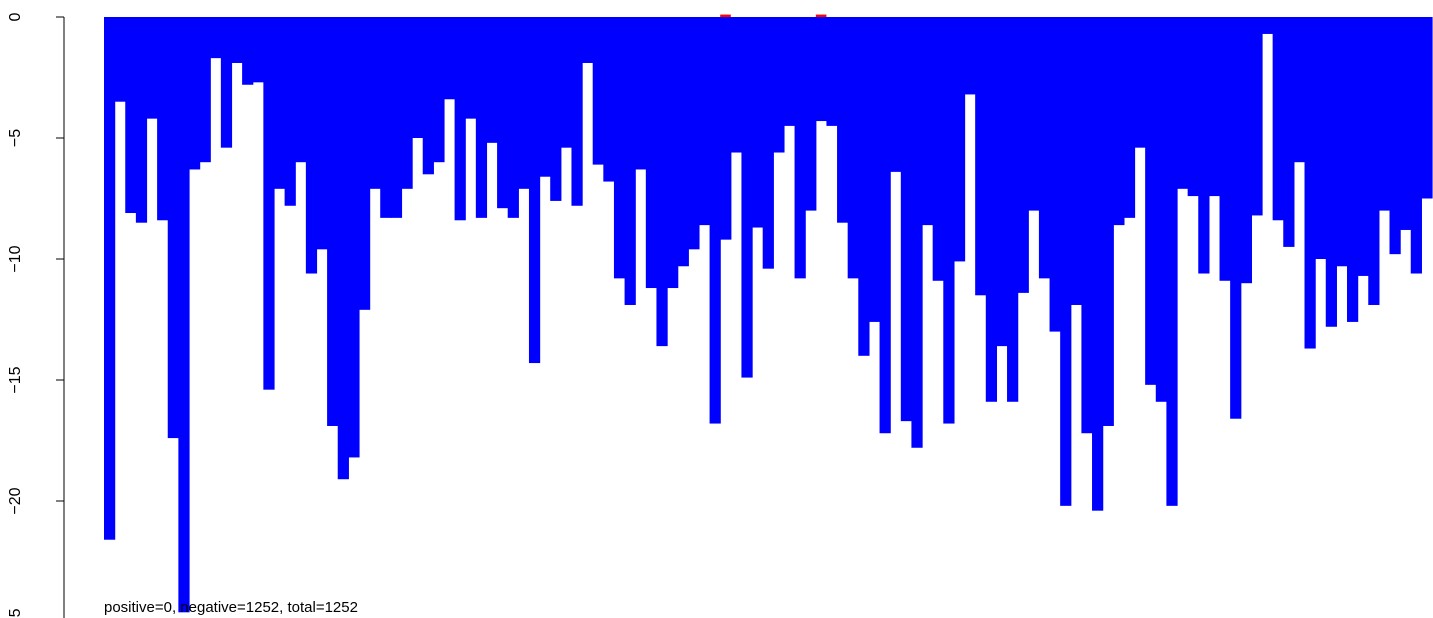  What do you see at coordinates (36, 315) in the screenshot?
I see `y-axis: 0 −5 −10 −15 −20 −25` at bounding box center [36, 315].